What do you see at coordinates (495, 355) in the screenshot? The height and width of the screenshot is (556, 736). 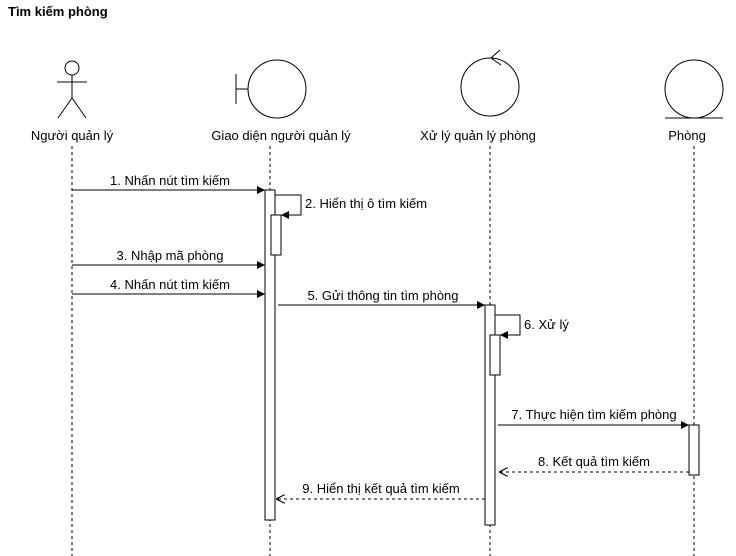 I see `activation-control-self` at bounding box center [495, 355].